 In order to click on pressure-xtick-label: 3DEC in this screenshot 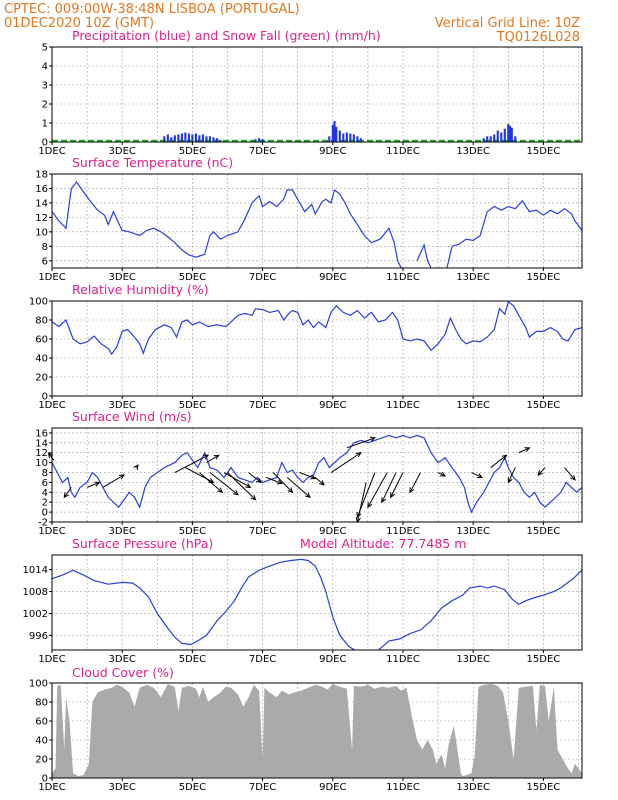, I will do `click(122, 659)`.